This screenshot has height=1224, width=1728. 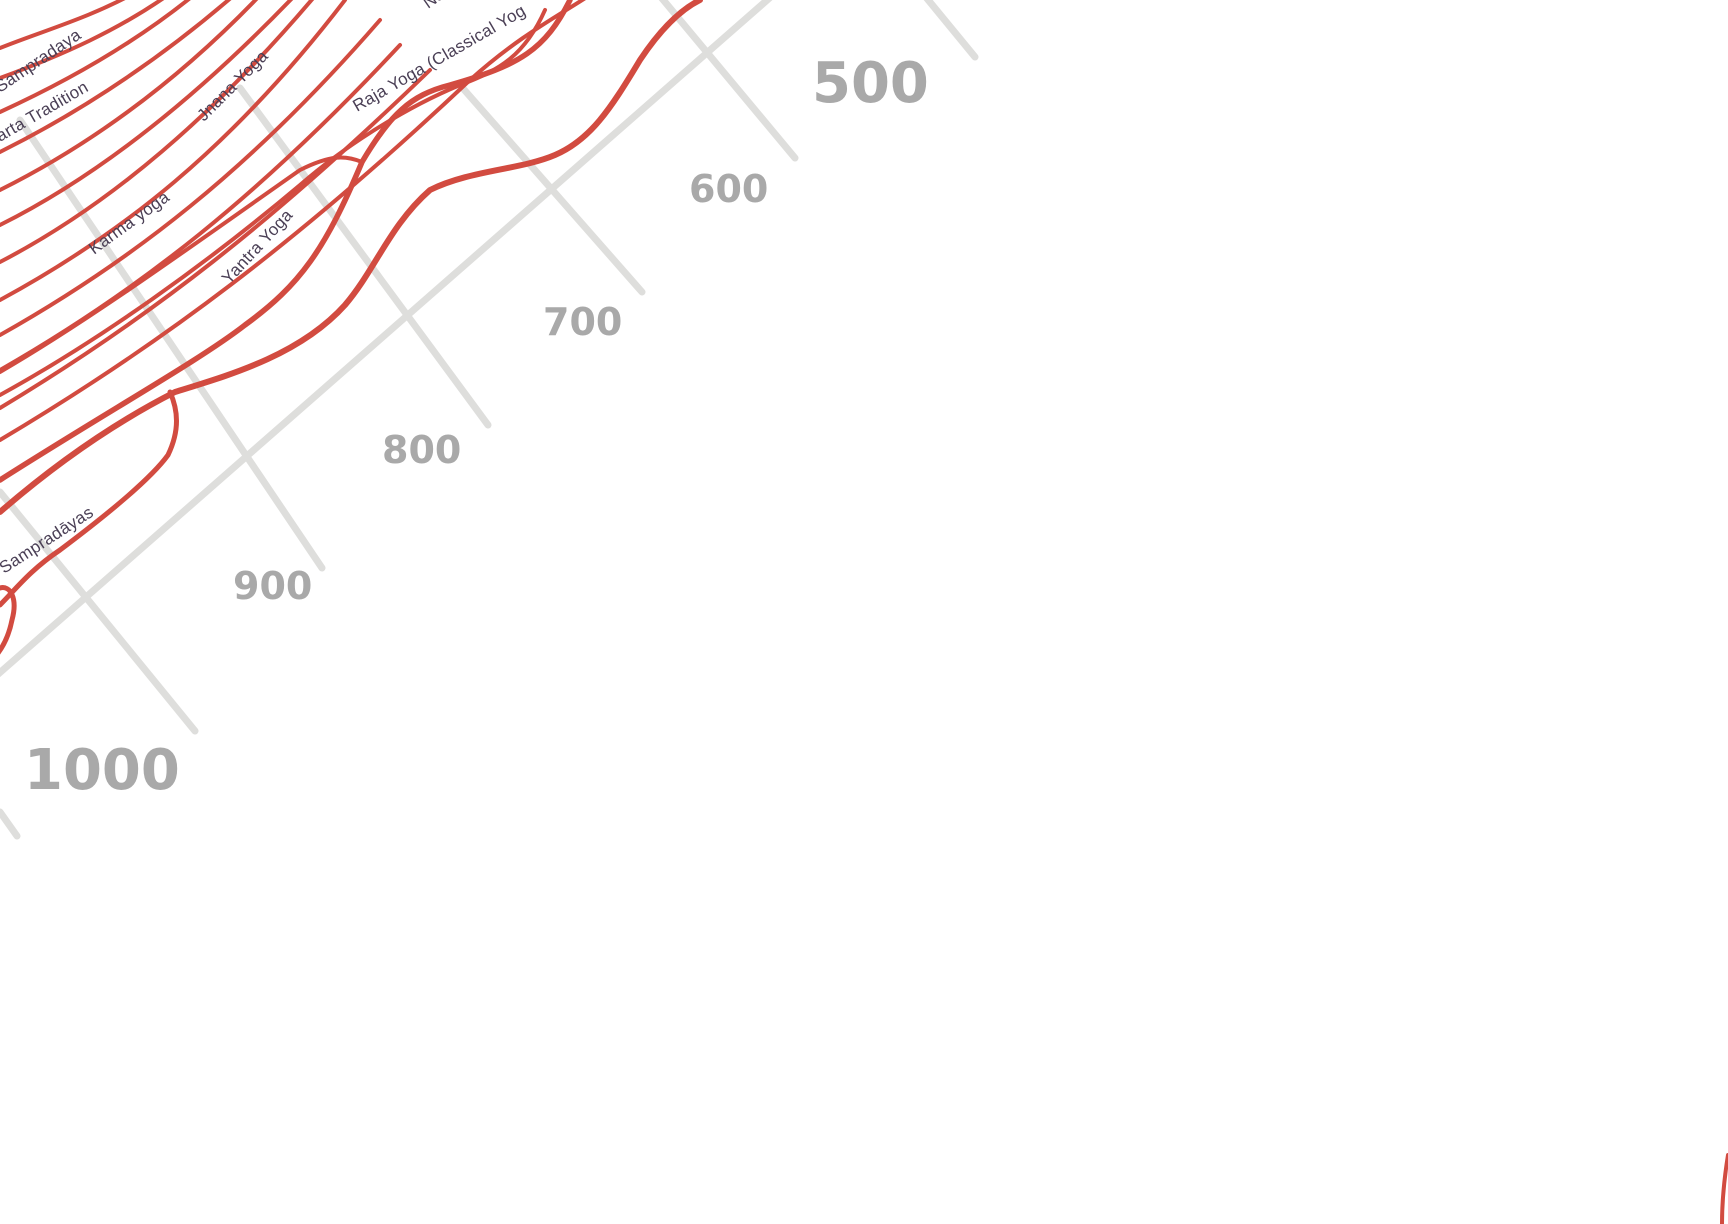 What do you see at coordinates (129, 222) in the screenshot?
I see `stream-label-karma-yoga: Karma yoga` at bounding box center [129, 222].